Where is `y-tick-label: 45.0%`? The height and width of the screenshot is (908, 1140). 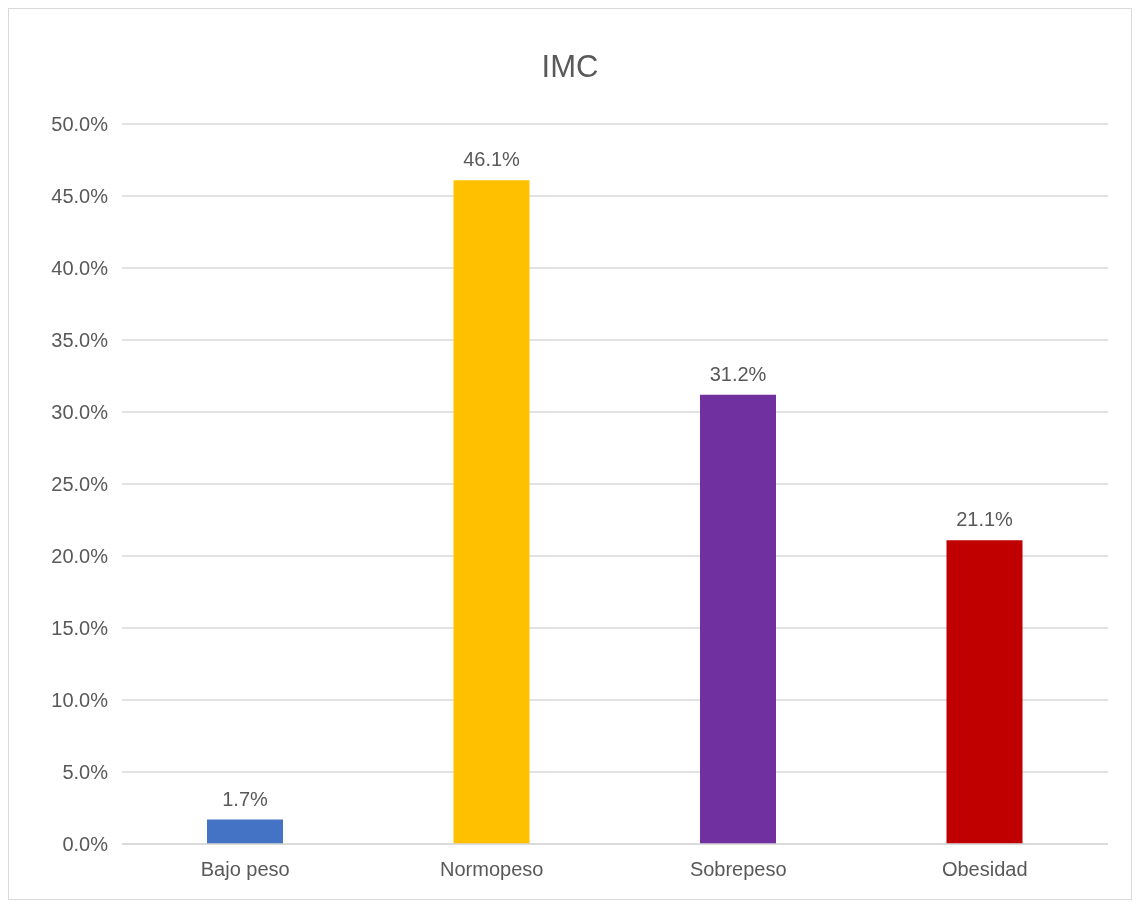 y-tick-label: 45.0% is located at coordinates (80, 196).